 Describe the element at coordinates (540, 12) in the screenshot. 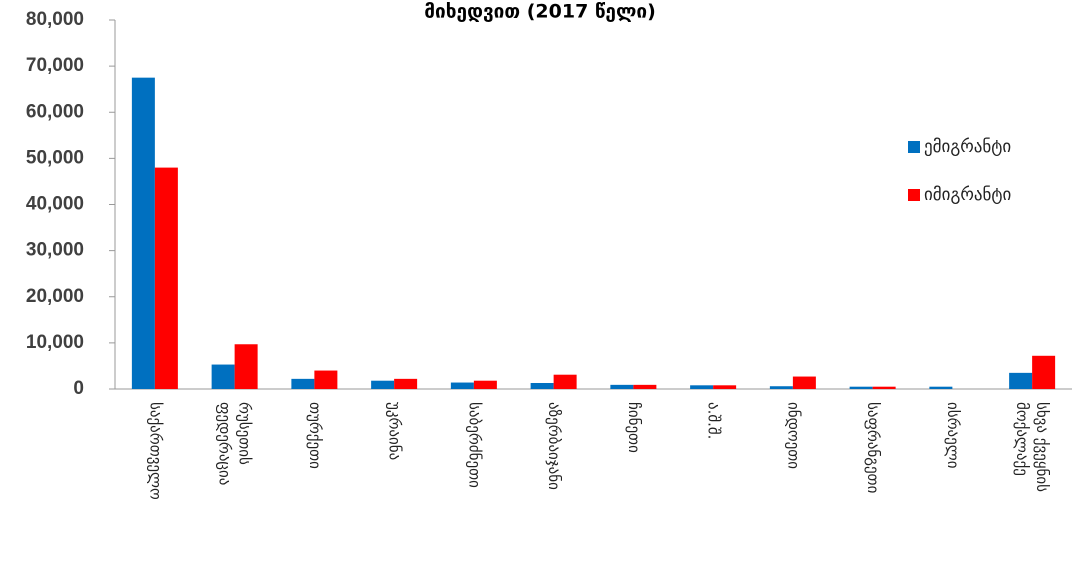

I see `chart-title: მიხედვით (2017 წელი)` at that location.